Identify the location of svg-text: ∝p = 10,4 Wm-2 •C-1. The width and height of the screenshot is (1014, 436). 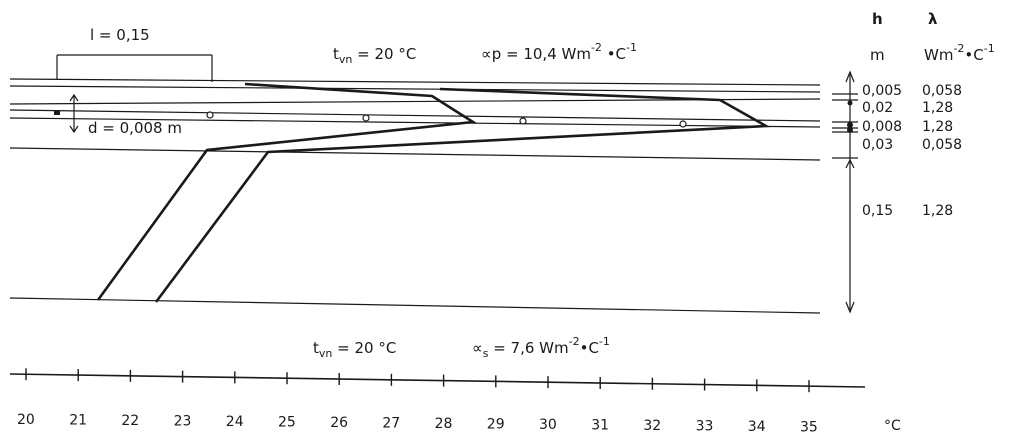
(559, 52).